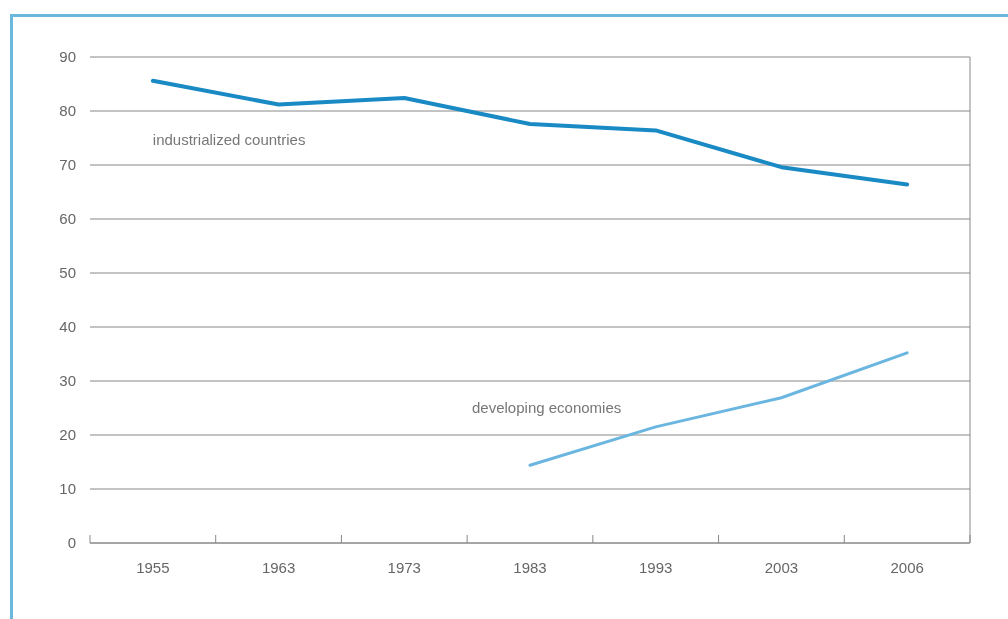  I want to click on y-tick-label: 50, so click(67, 273).